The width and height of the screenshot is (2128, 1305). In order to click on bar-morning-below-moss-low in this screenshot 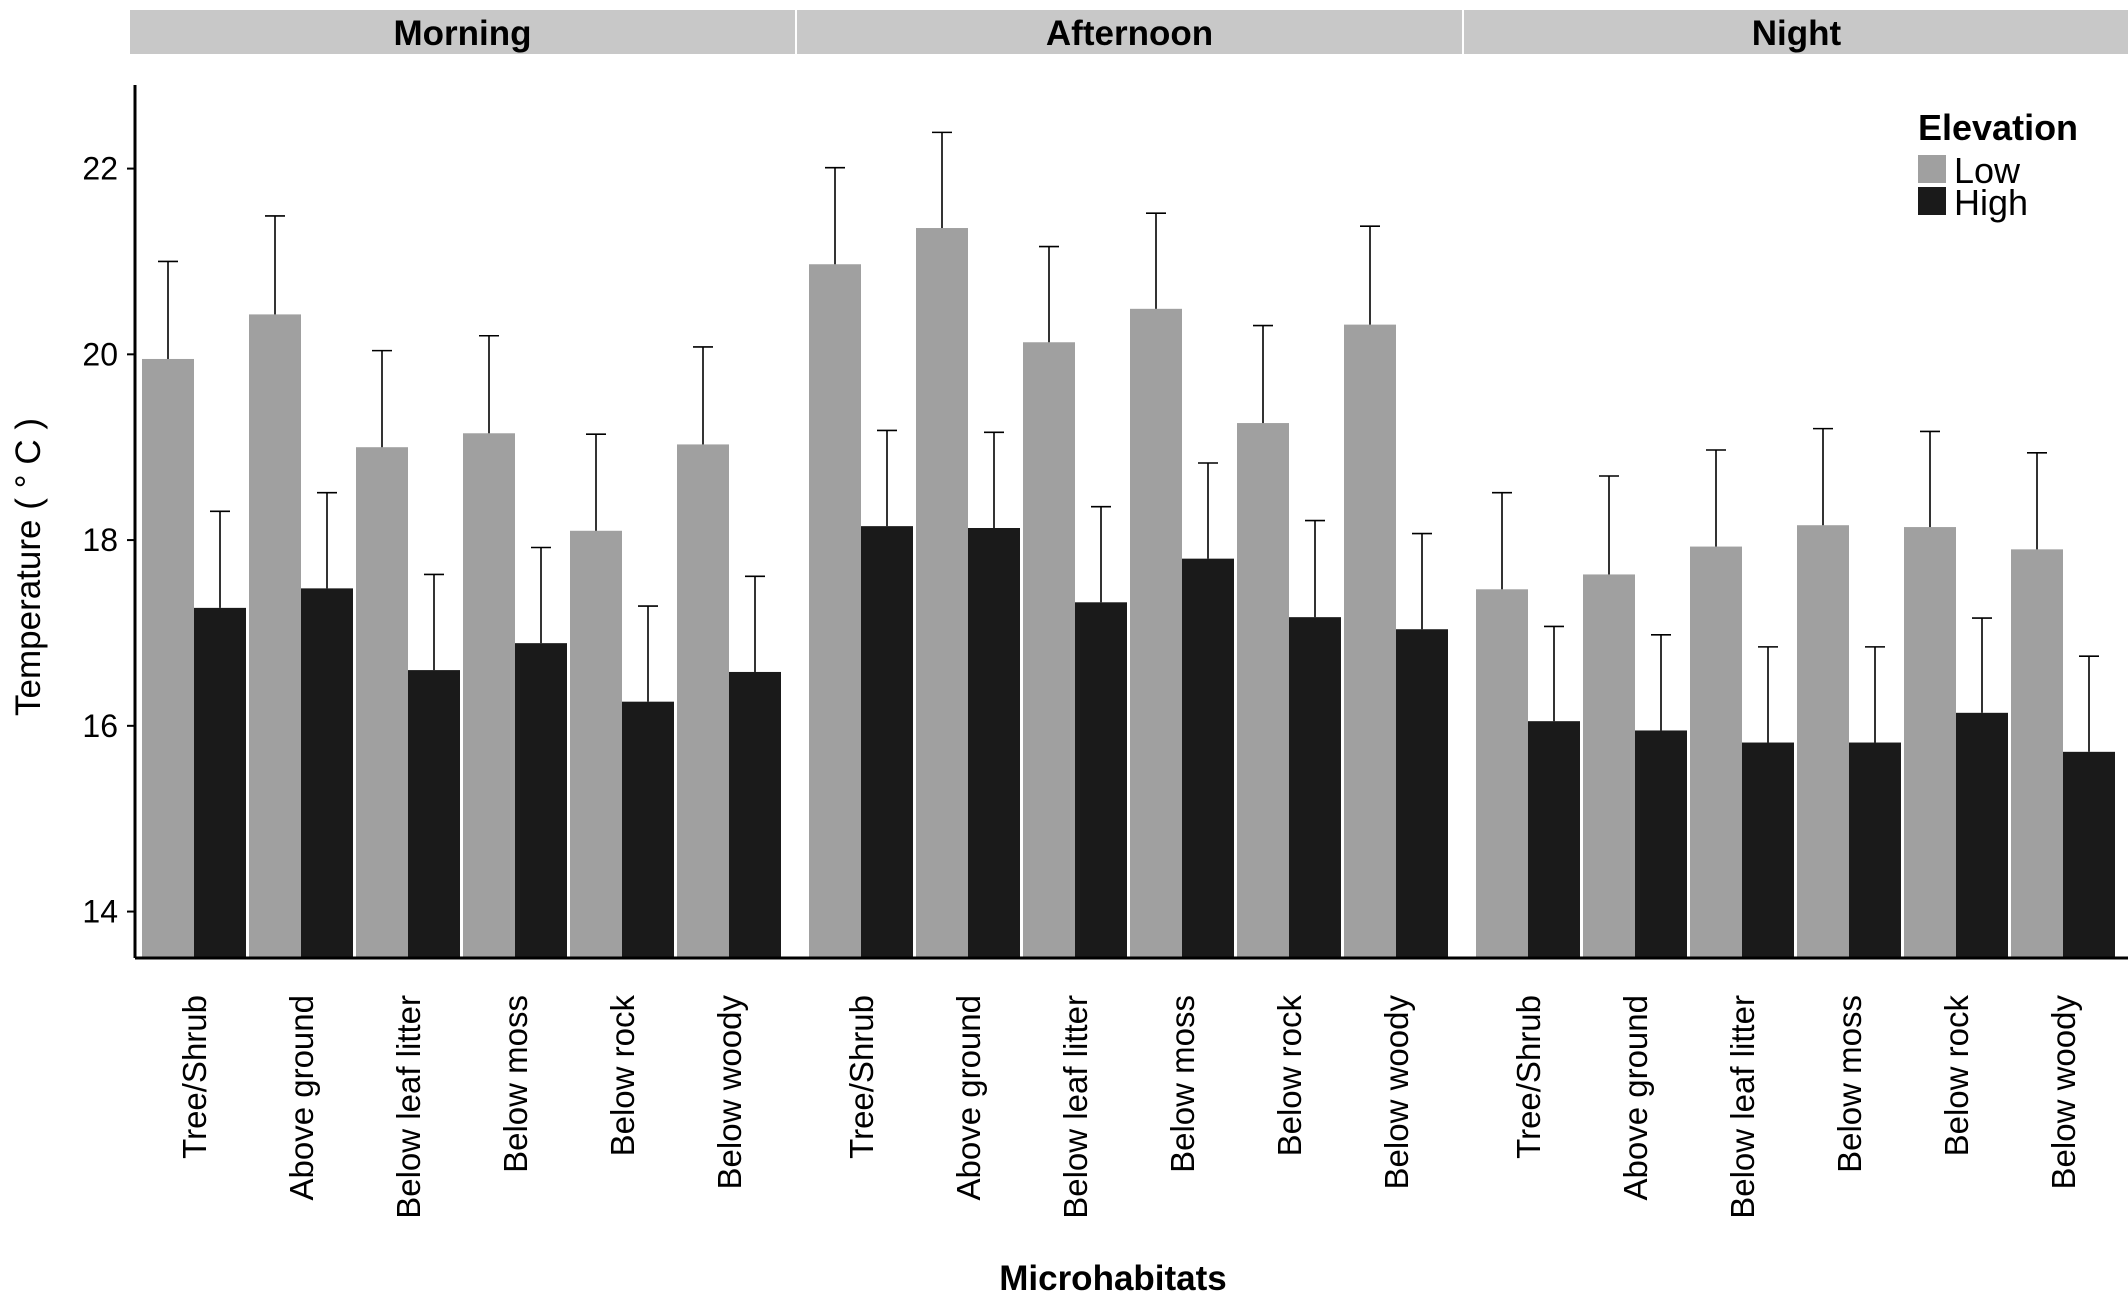, I will do `click(489, 696)`.